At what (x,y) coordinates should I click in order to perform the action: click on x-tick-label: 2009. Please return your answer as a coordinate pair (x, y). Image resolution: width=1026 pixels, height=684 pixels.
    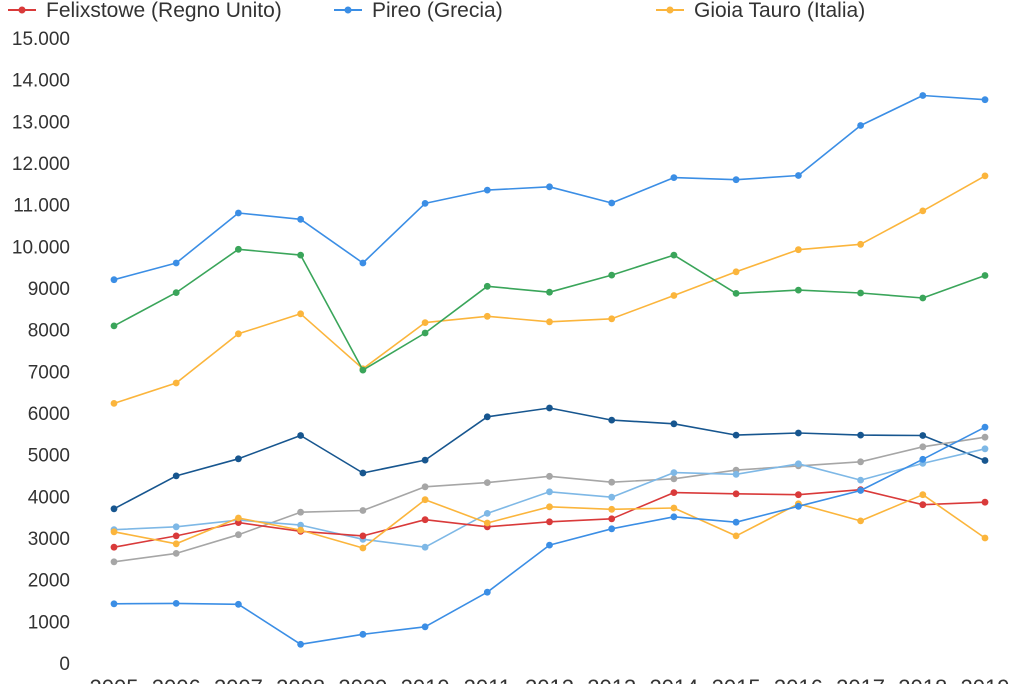
    Looking at the image, I should click on (362, 679).